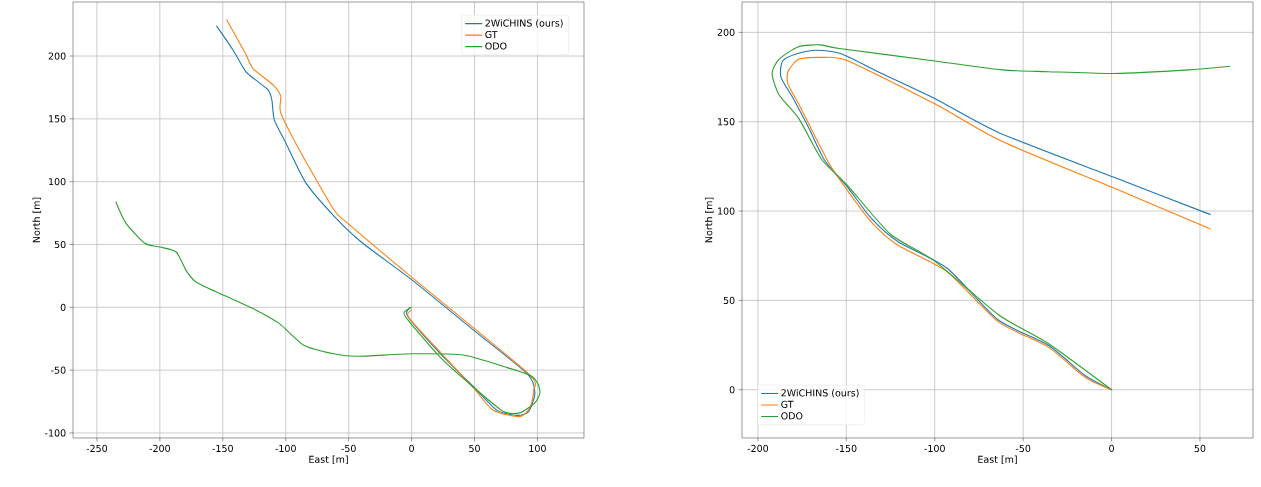  Describe the element at coordinates (55, 433) in the screenshot. I see `y-tick-label: -100` at that location.